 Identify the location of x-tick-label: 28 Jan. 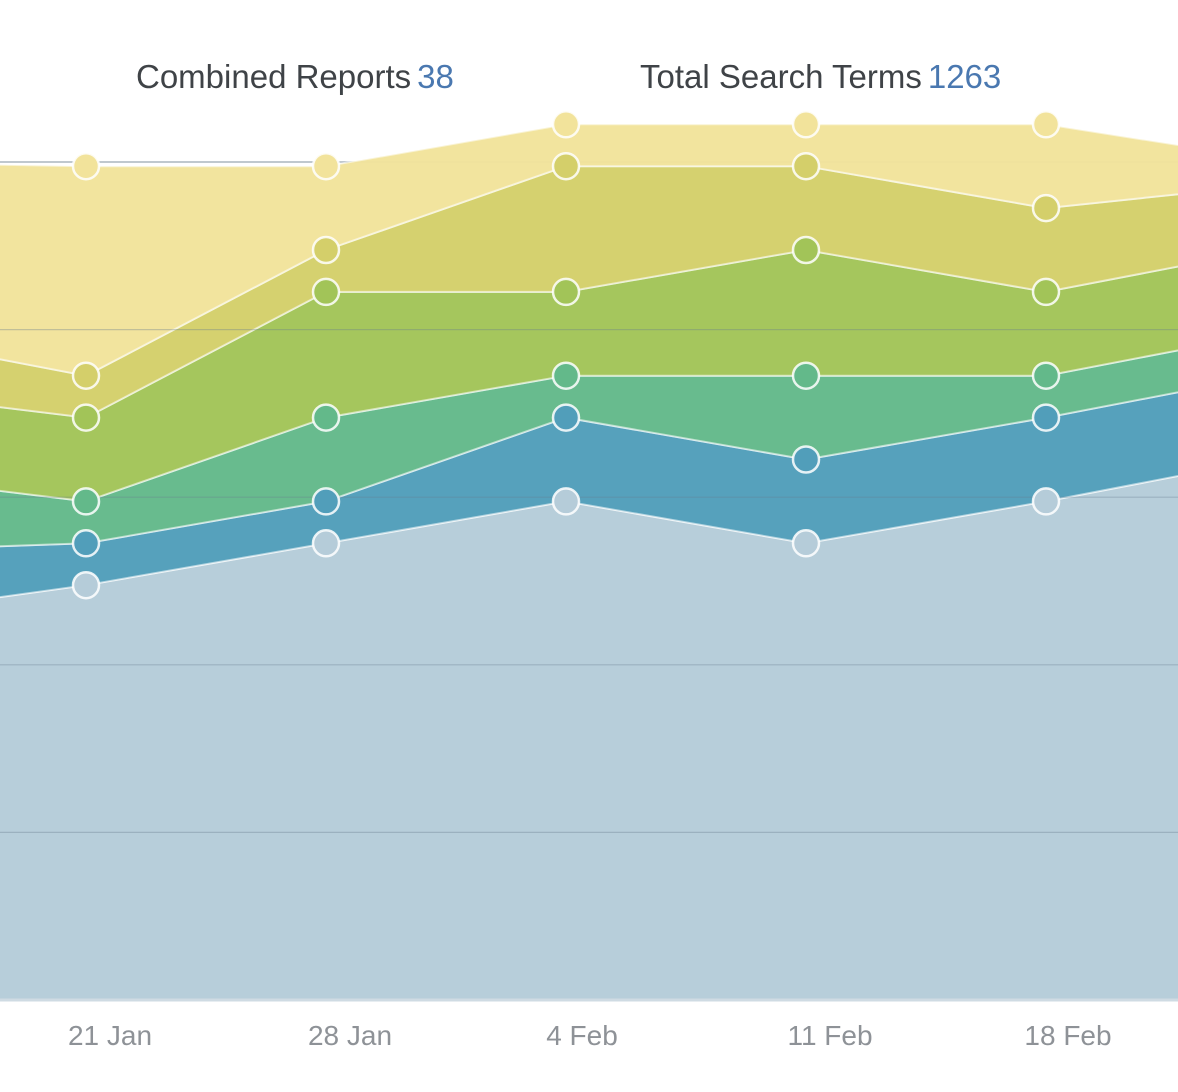
(350, 1035).